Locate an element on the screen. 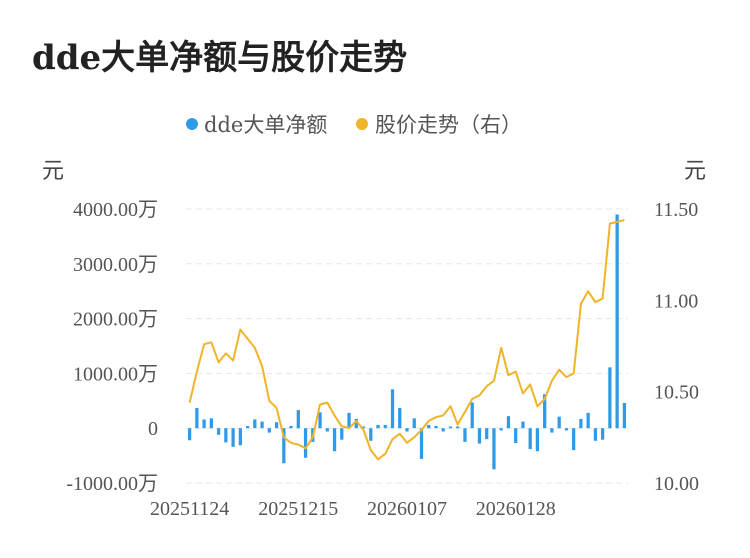 Image resolution: width=750 pixels, height=558 pixels. left-tick-label: 3000.00万 is located at coordinates (115, 265).